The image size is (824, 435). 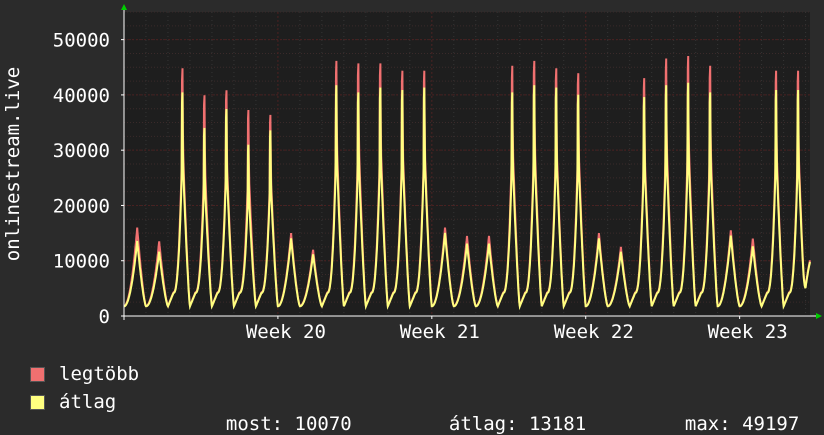 I want to click on y-tick-labels: 0 10000 20000 30000 40000 50000, so click(x=81, y=179).